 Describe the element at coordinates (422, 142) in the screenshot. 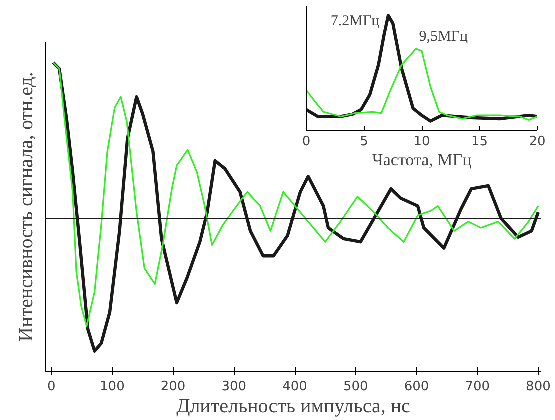

I see `x-tick-label: 10` at that location.